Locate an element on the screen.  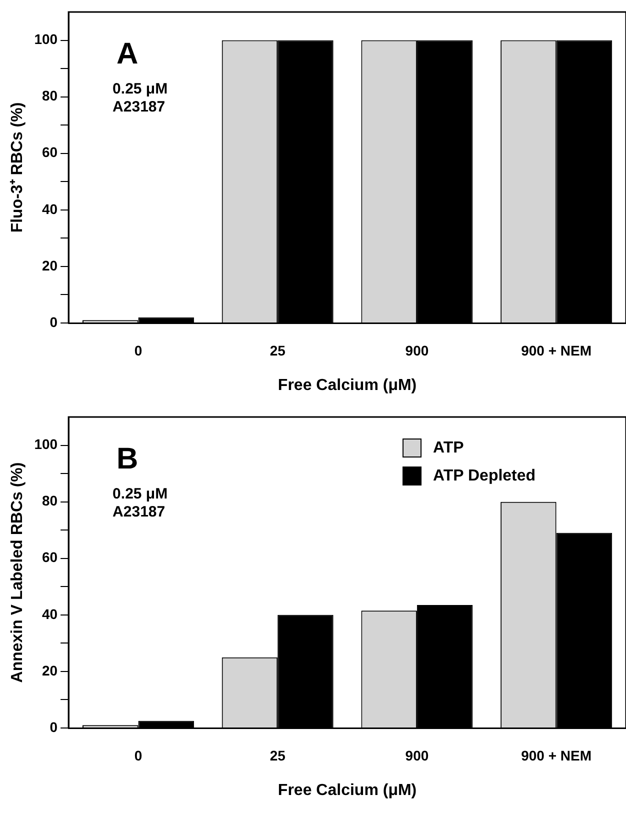
legend-label: ATP is located at coordinates (448, 447).